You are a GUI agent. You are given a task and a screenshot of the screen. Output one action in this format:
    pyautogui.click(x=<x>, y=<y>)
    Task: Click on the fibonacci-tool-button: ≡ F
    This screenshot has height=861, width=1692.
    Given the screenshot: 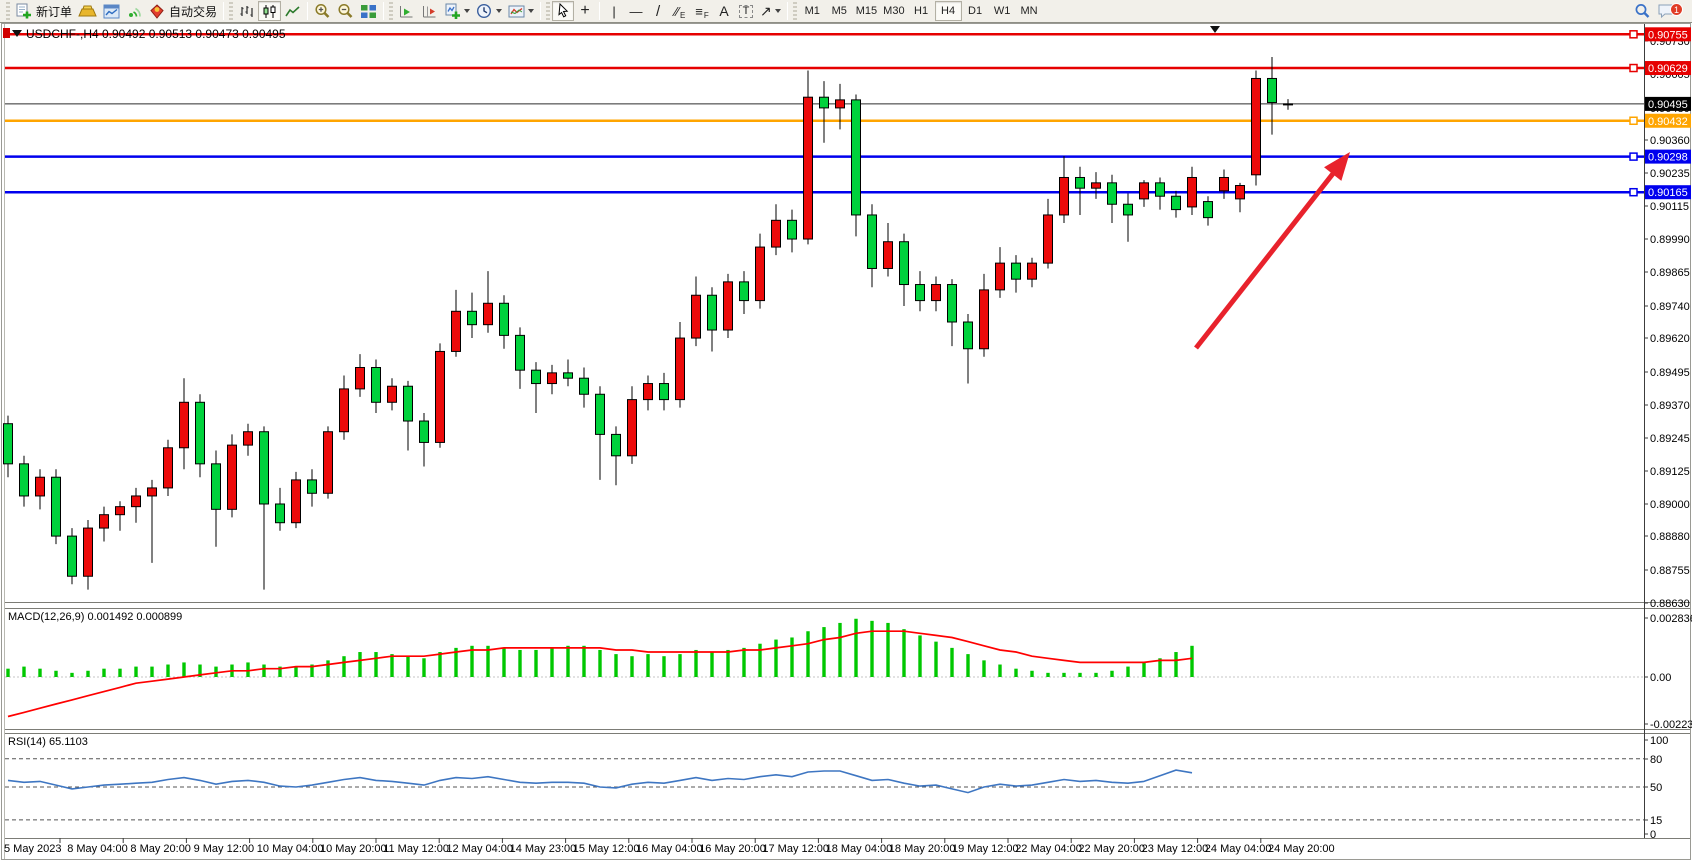 What is the action you would take?
    pyautogui.click(x=702, y=11)
    